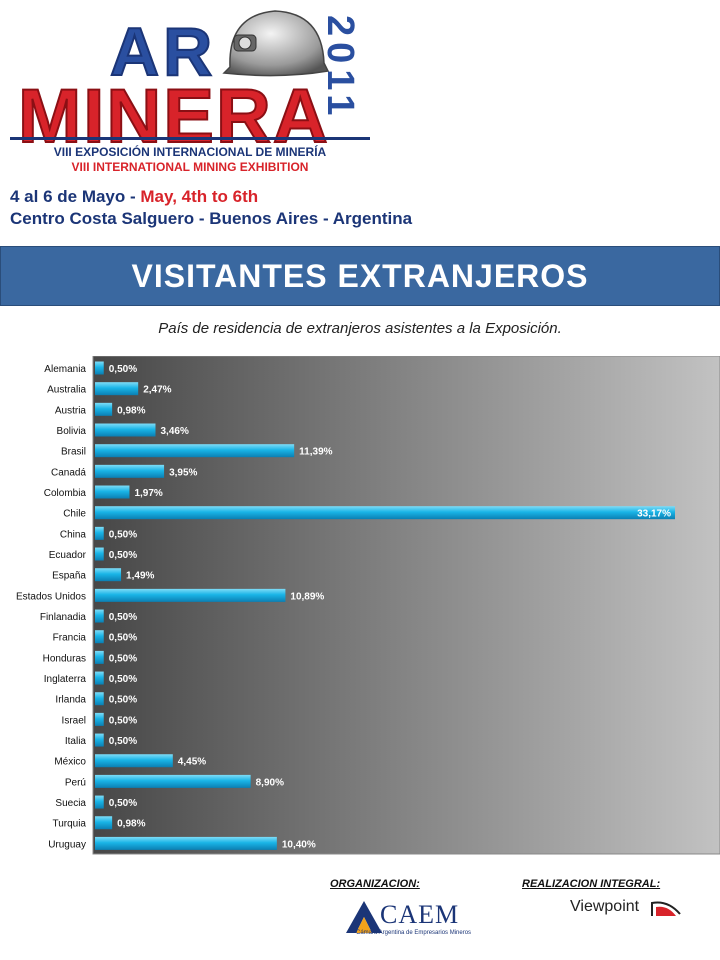  Describe the element at coordinates (340, 68) in the screenshot. I see `logo-year: 2011` at that location.